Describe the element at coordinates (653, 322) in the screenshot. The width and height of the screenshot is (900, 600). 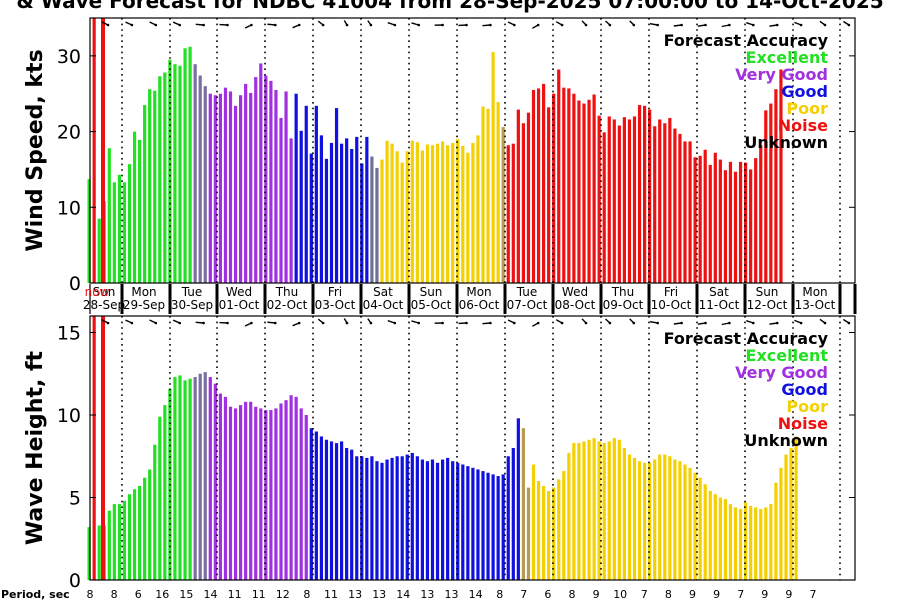
I see `wave-direction-arrow` at that location.